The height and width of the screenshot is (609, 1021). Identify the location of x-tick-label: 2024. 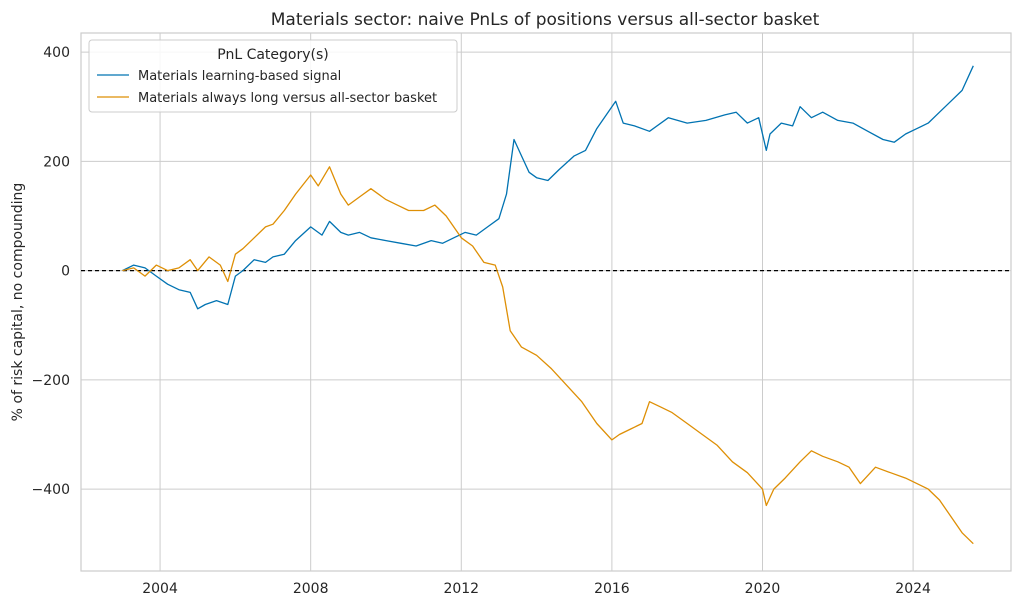
(913, 589).